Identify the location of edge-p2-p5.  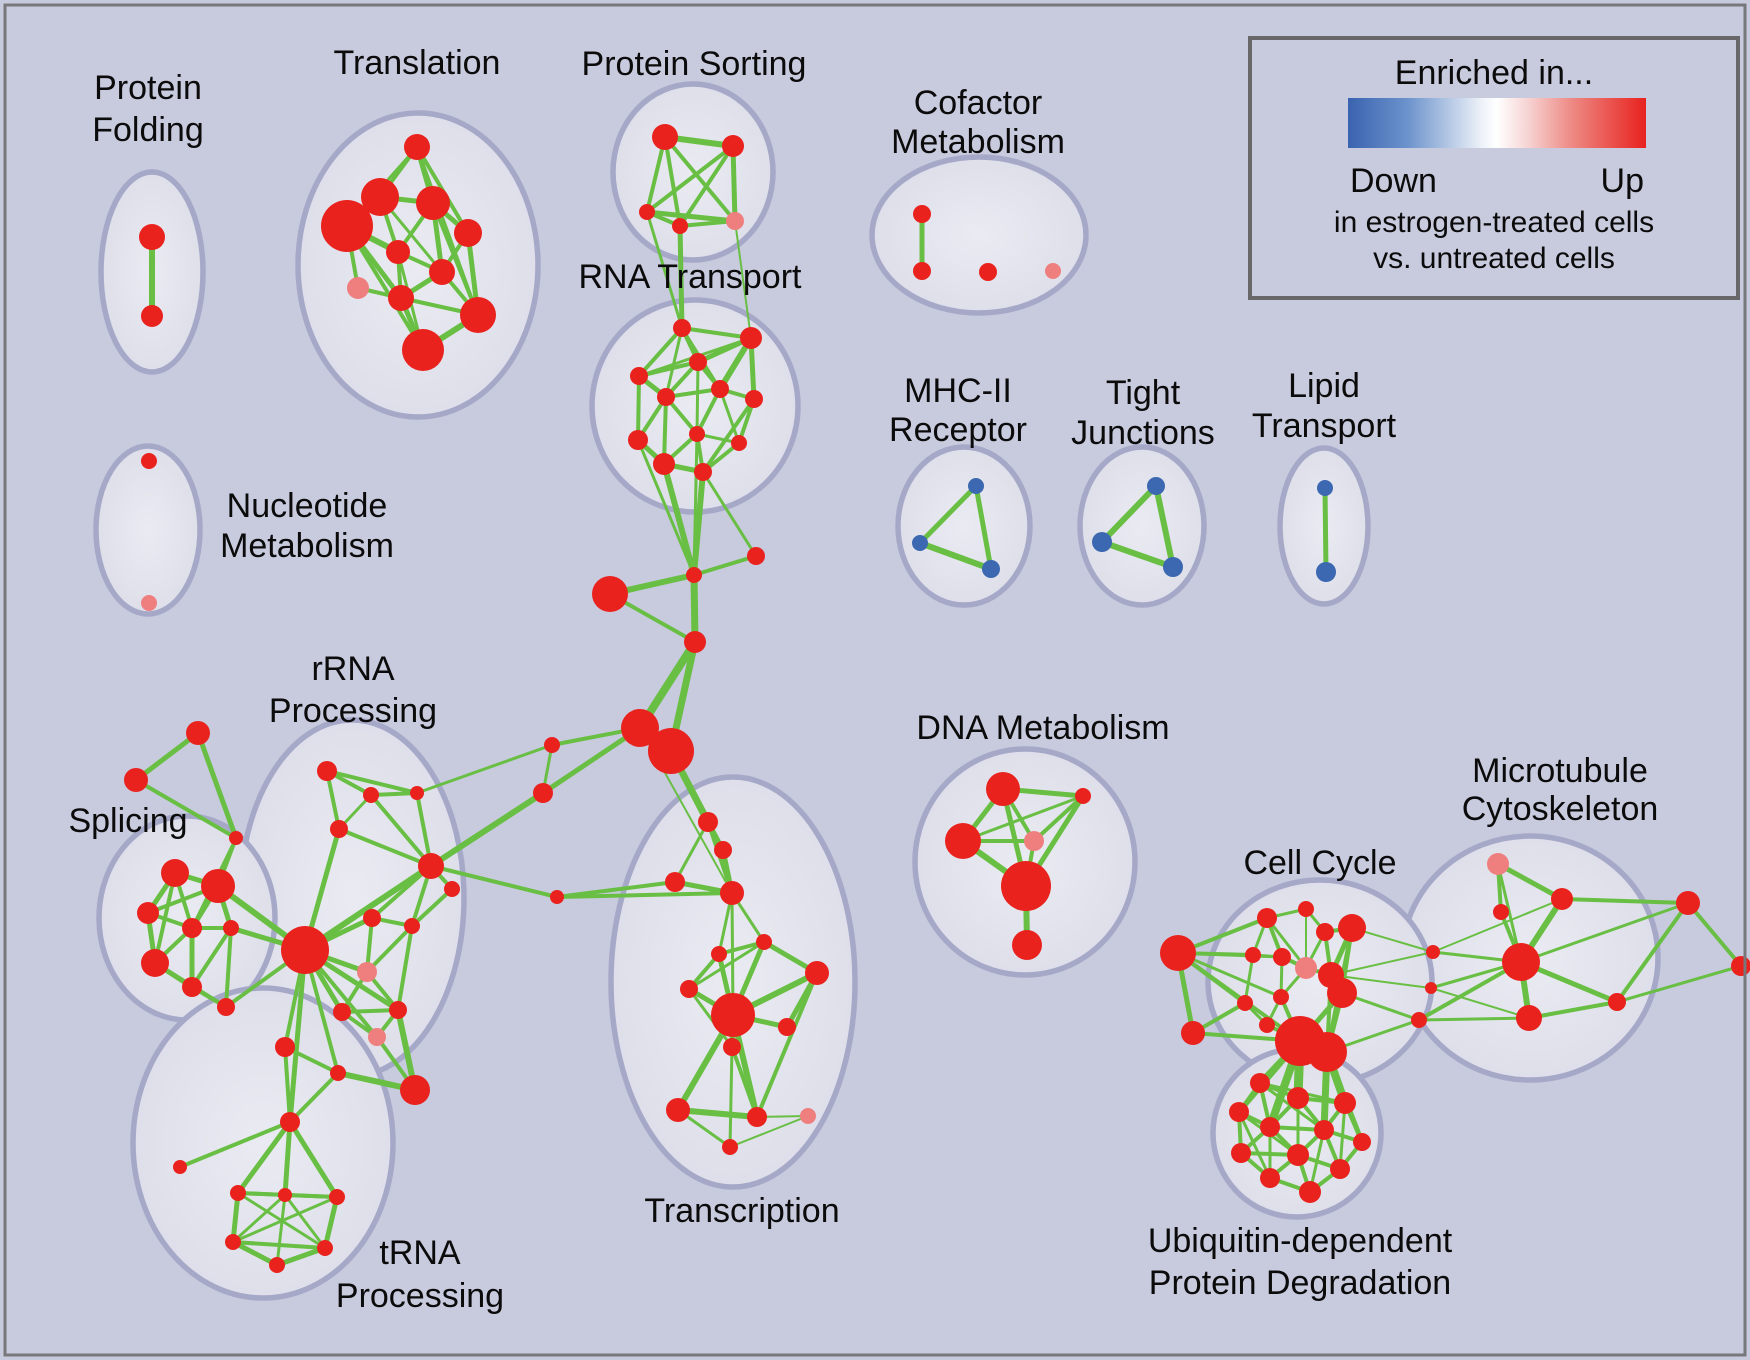
(734, 183).